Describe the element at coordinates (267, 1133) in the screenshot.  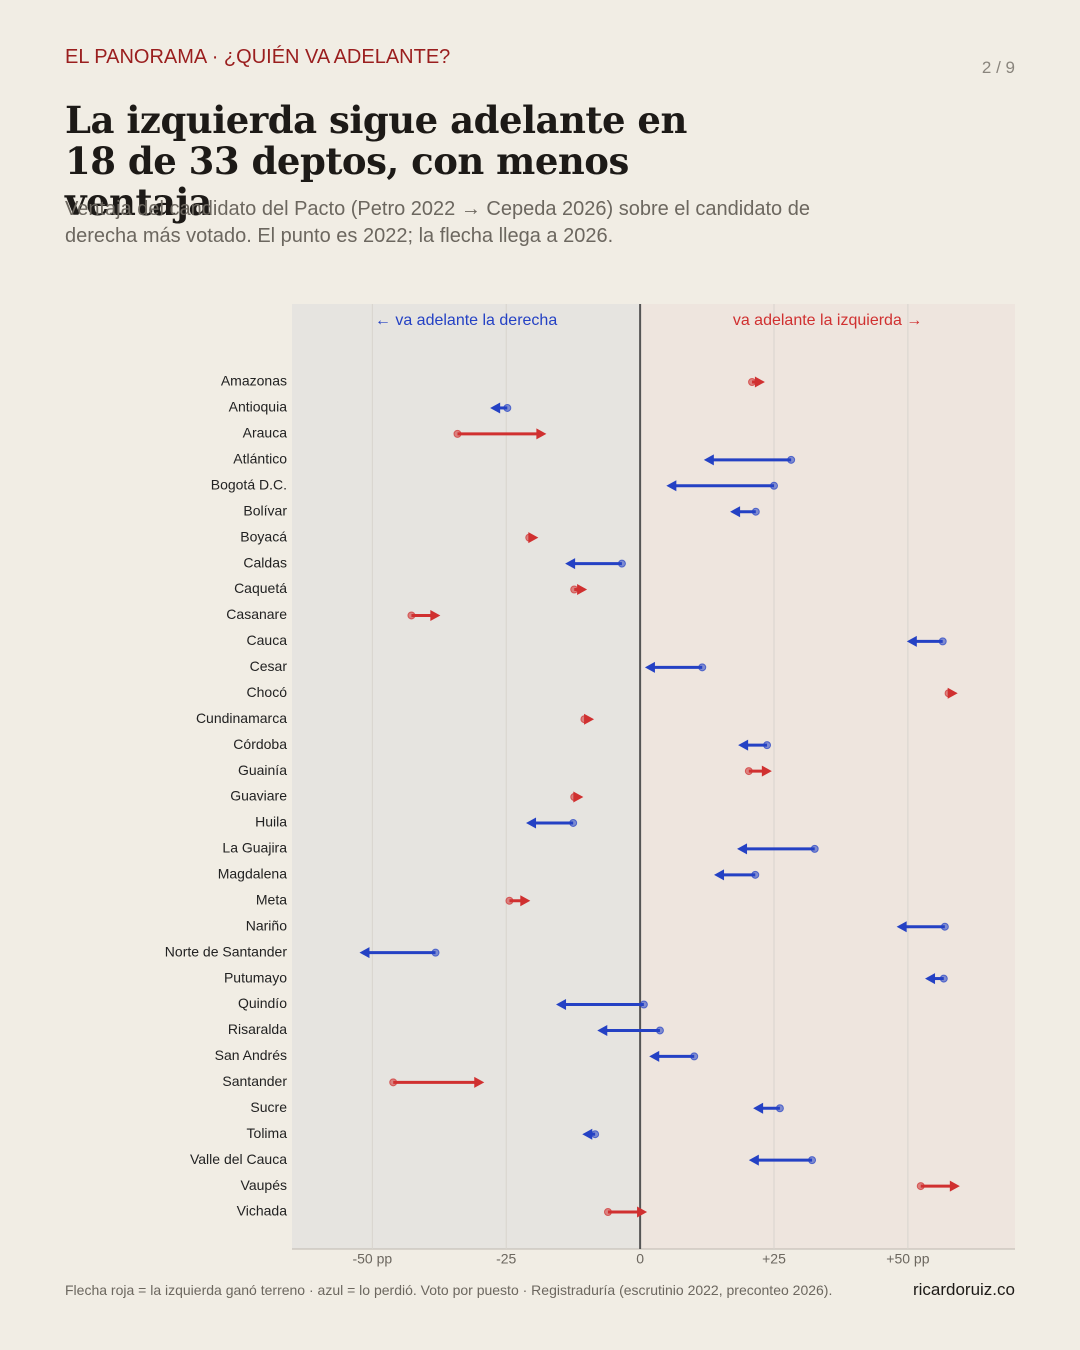
I see `category-label: Tolima` at that location.